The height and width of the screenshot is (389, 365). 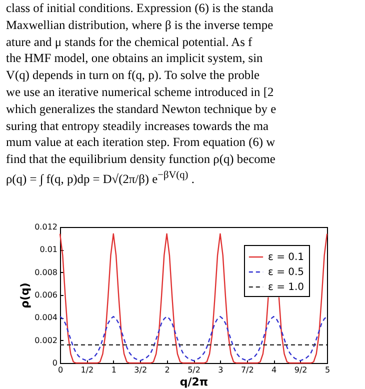 What do you see at coordinates (46, 272) in the screenshot?
I see `y-tick-label: 0.008` at bounding box center [46, 272].